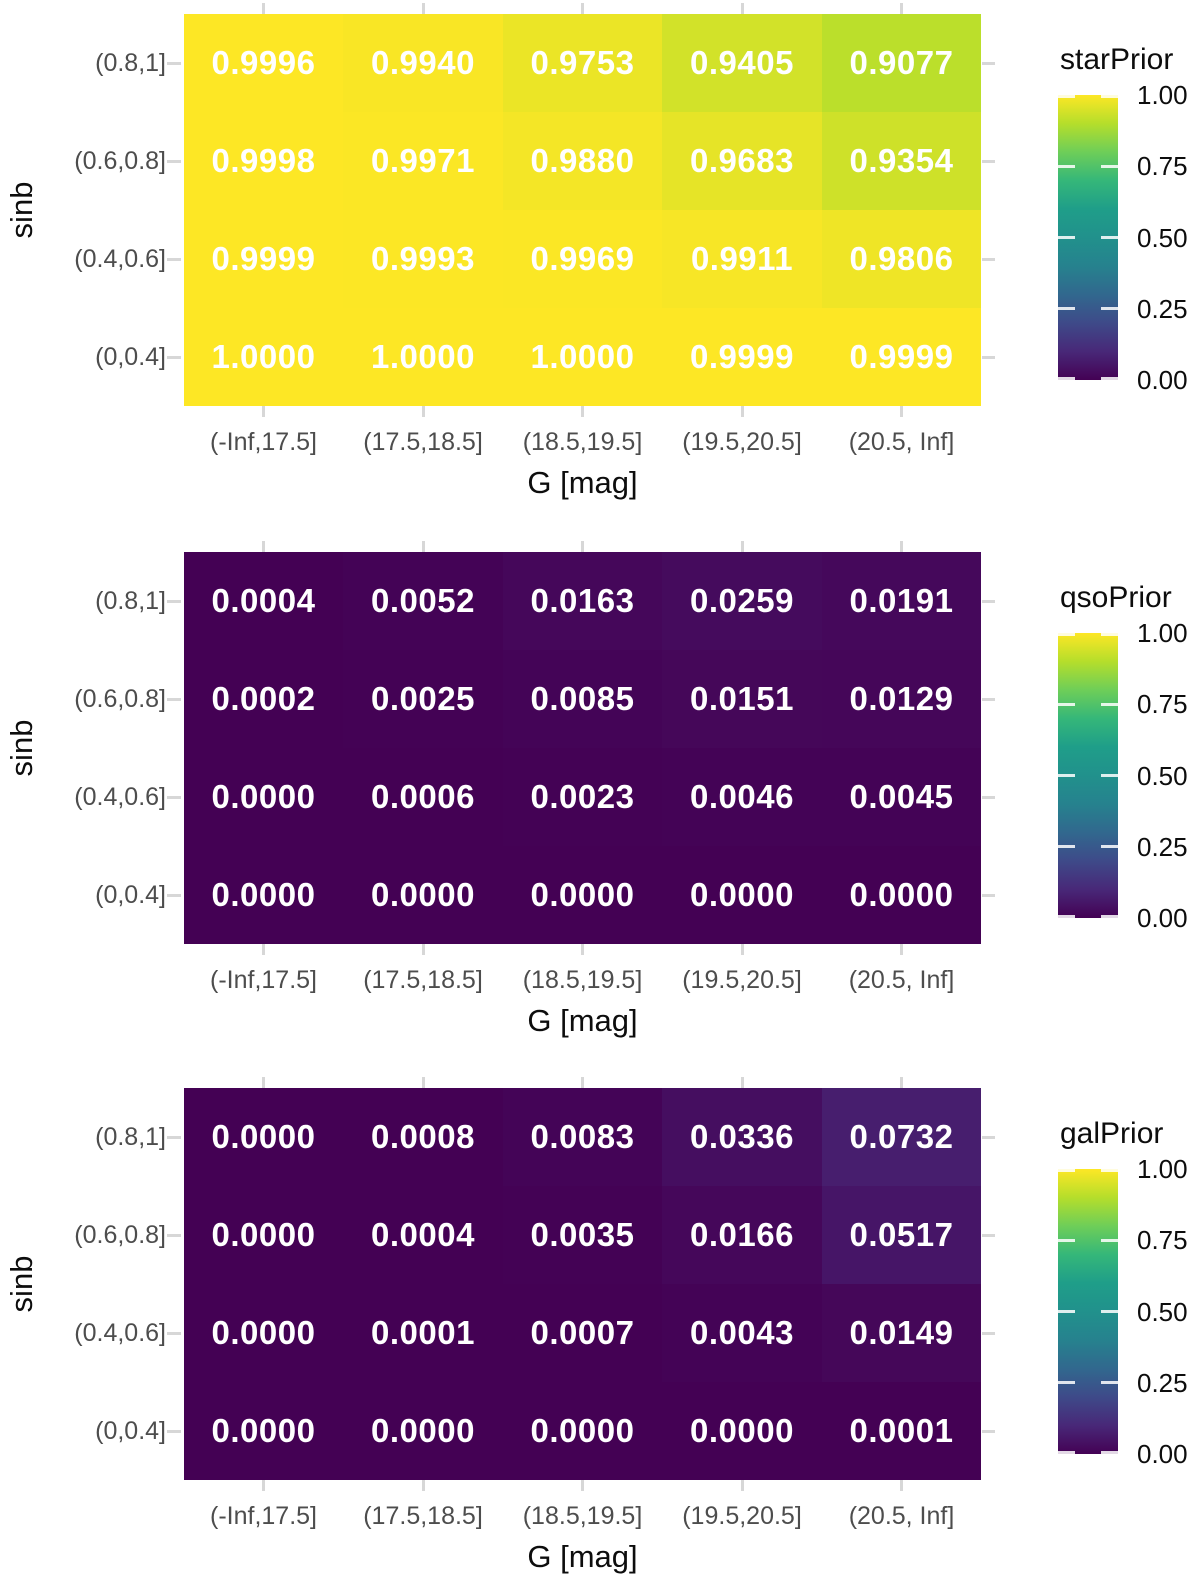 Image resolution: width=1200 pixels, height=1583 pixels. I want to click on legend-title: galPrior, so click(1112, 1133).